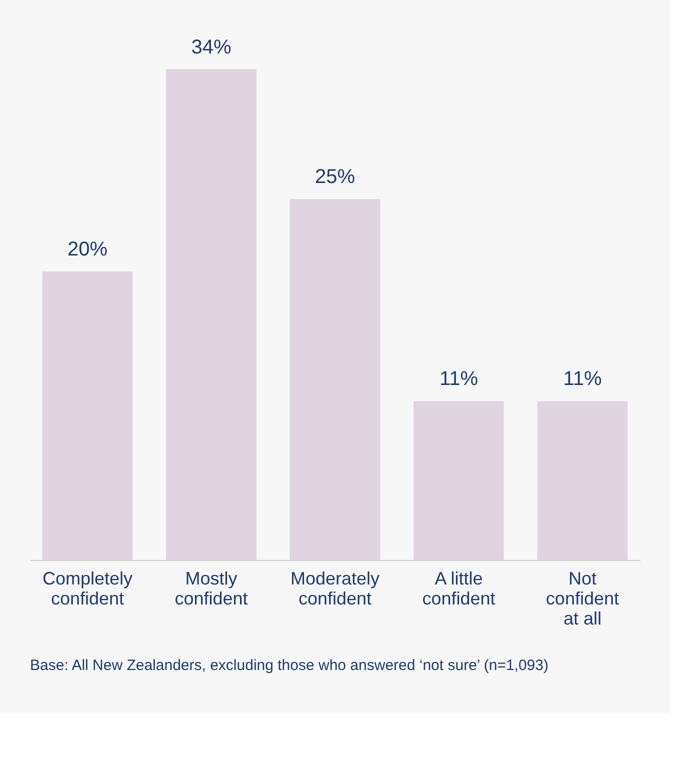  What do you see at coordinates (211, 47) in the screenshot?
I see `data-label: 34%` at bounding box center [211, 47].